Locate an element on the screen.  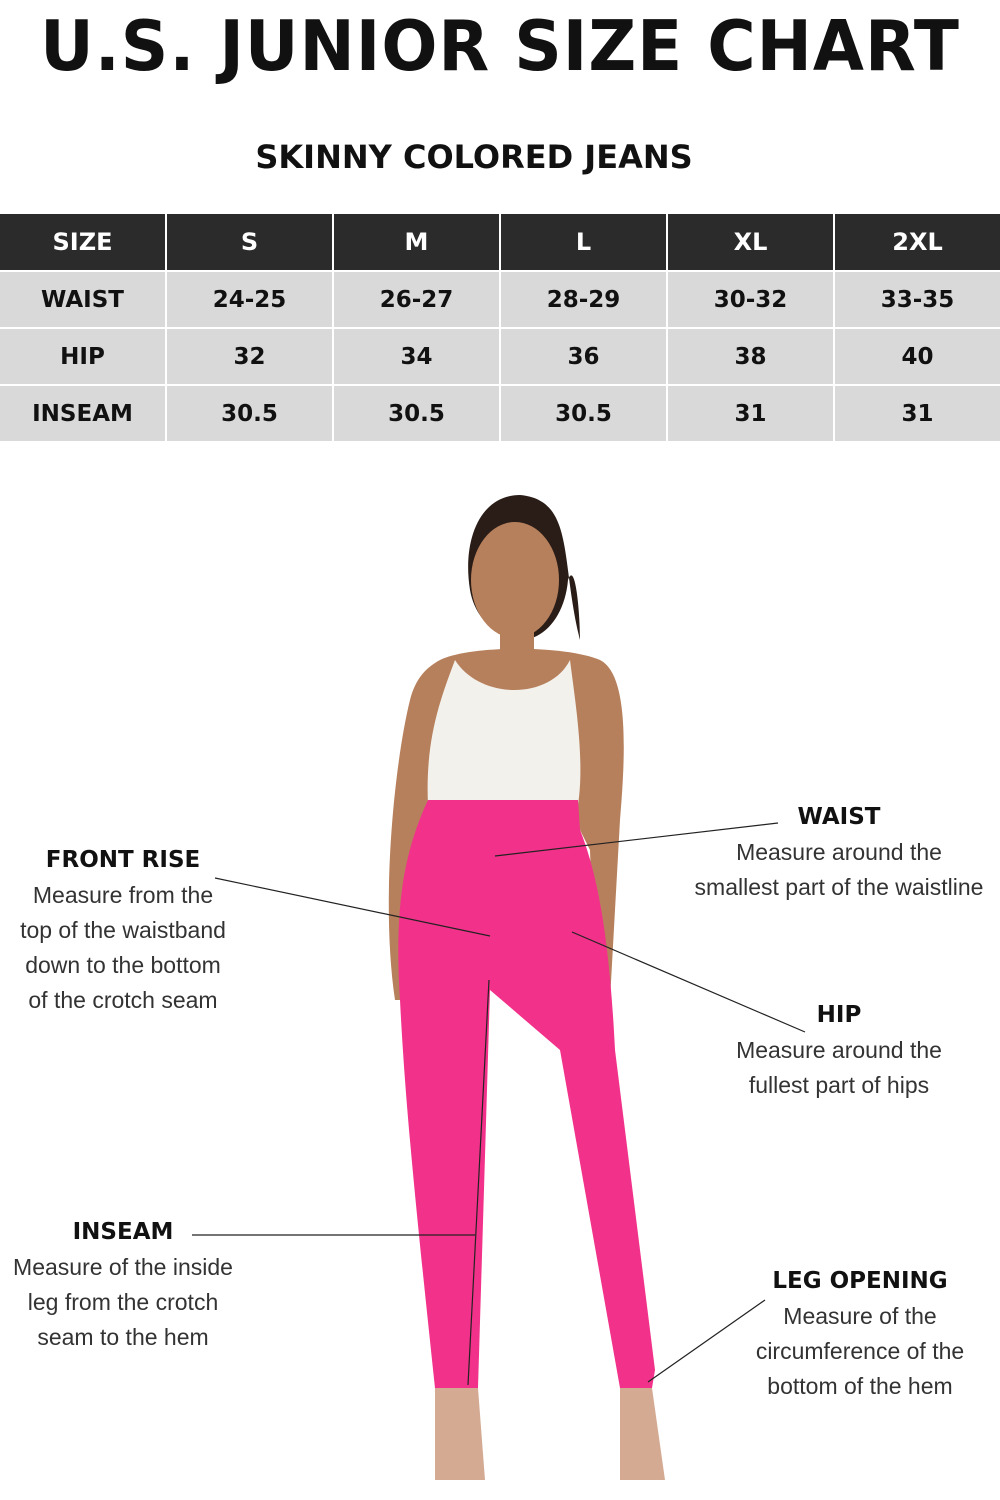
header-cell: 2XL is located at coordinates (917, 242).